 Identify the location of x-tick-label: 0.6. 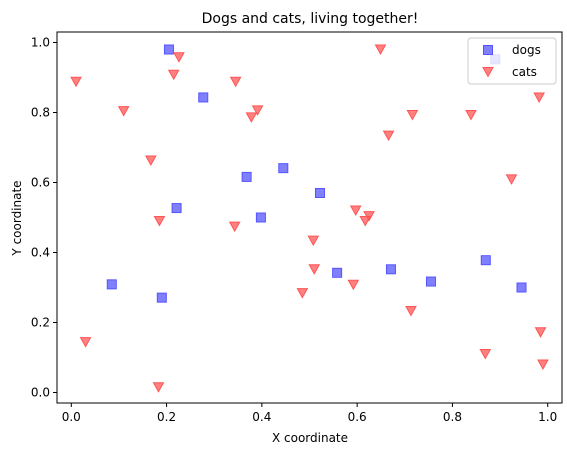
(357, 417).